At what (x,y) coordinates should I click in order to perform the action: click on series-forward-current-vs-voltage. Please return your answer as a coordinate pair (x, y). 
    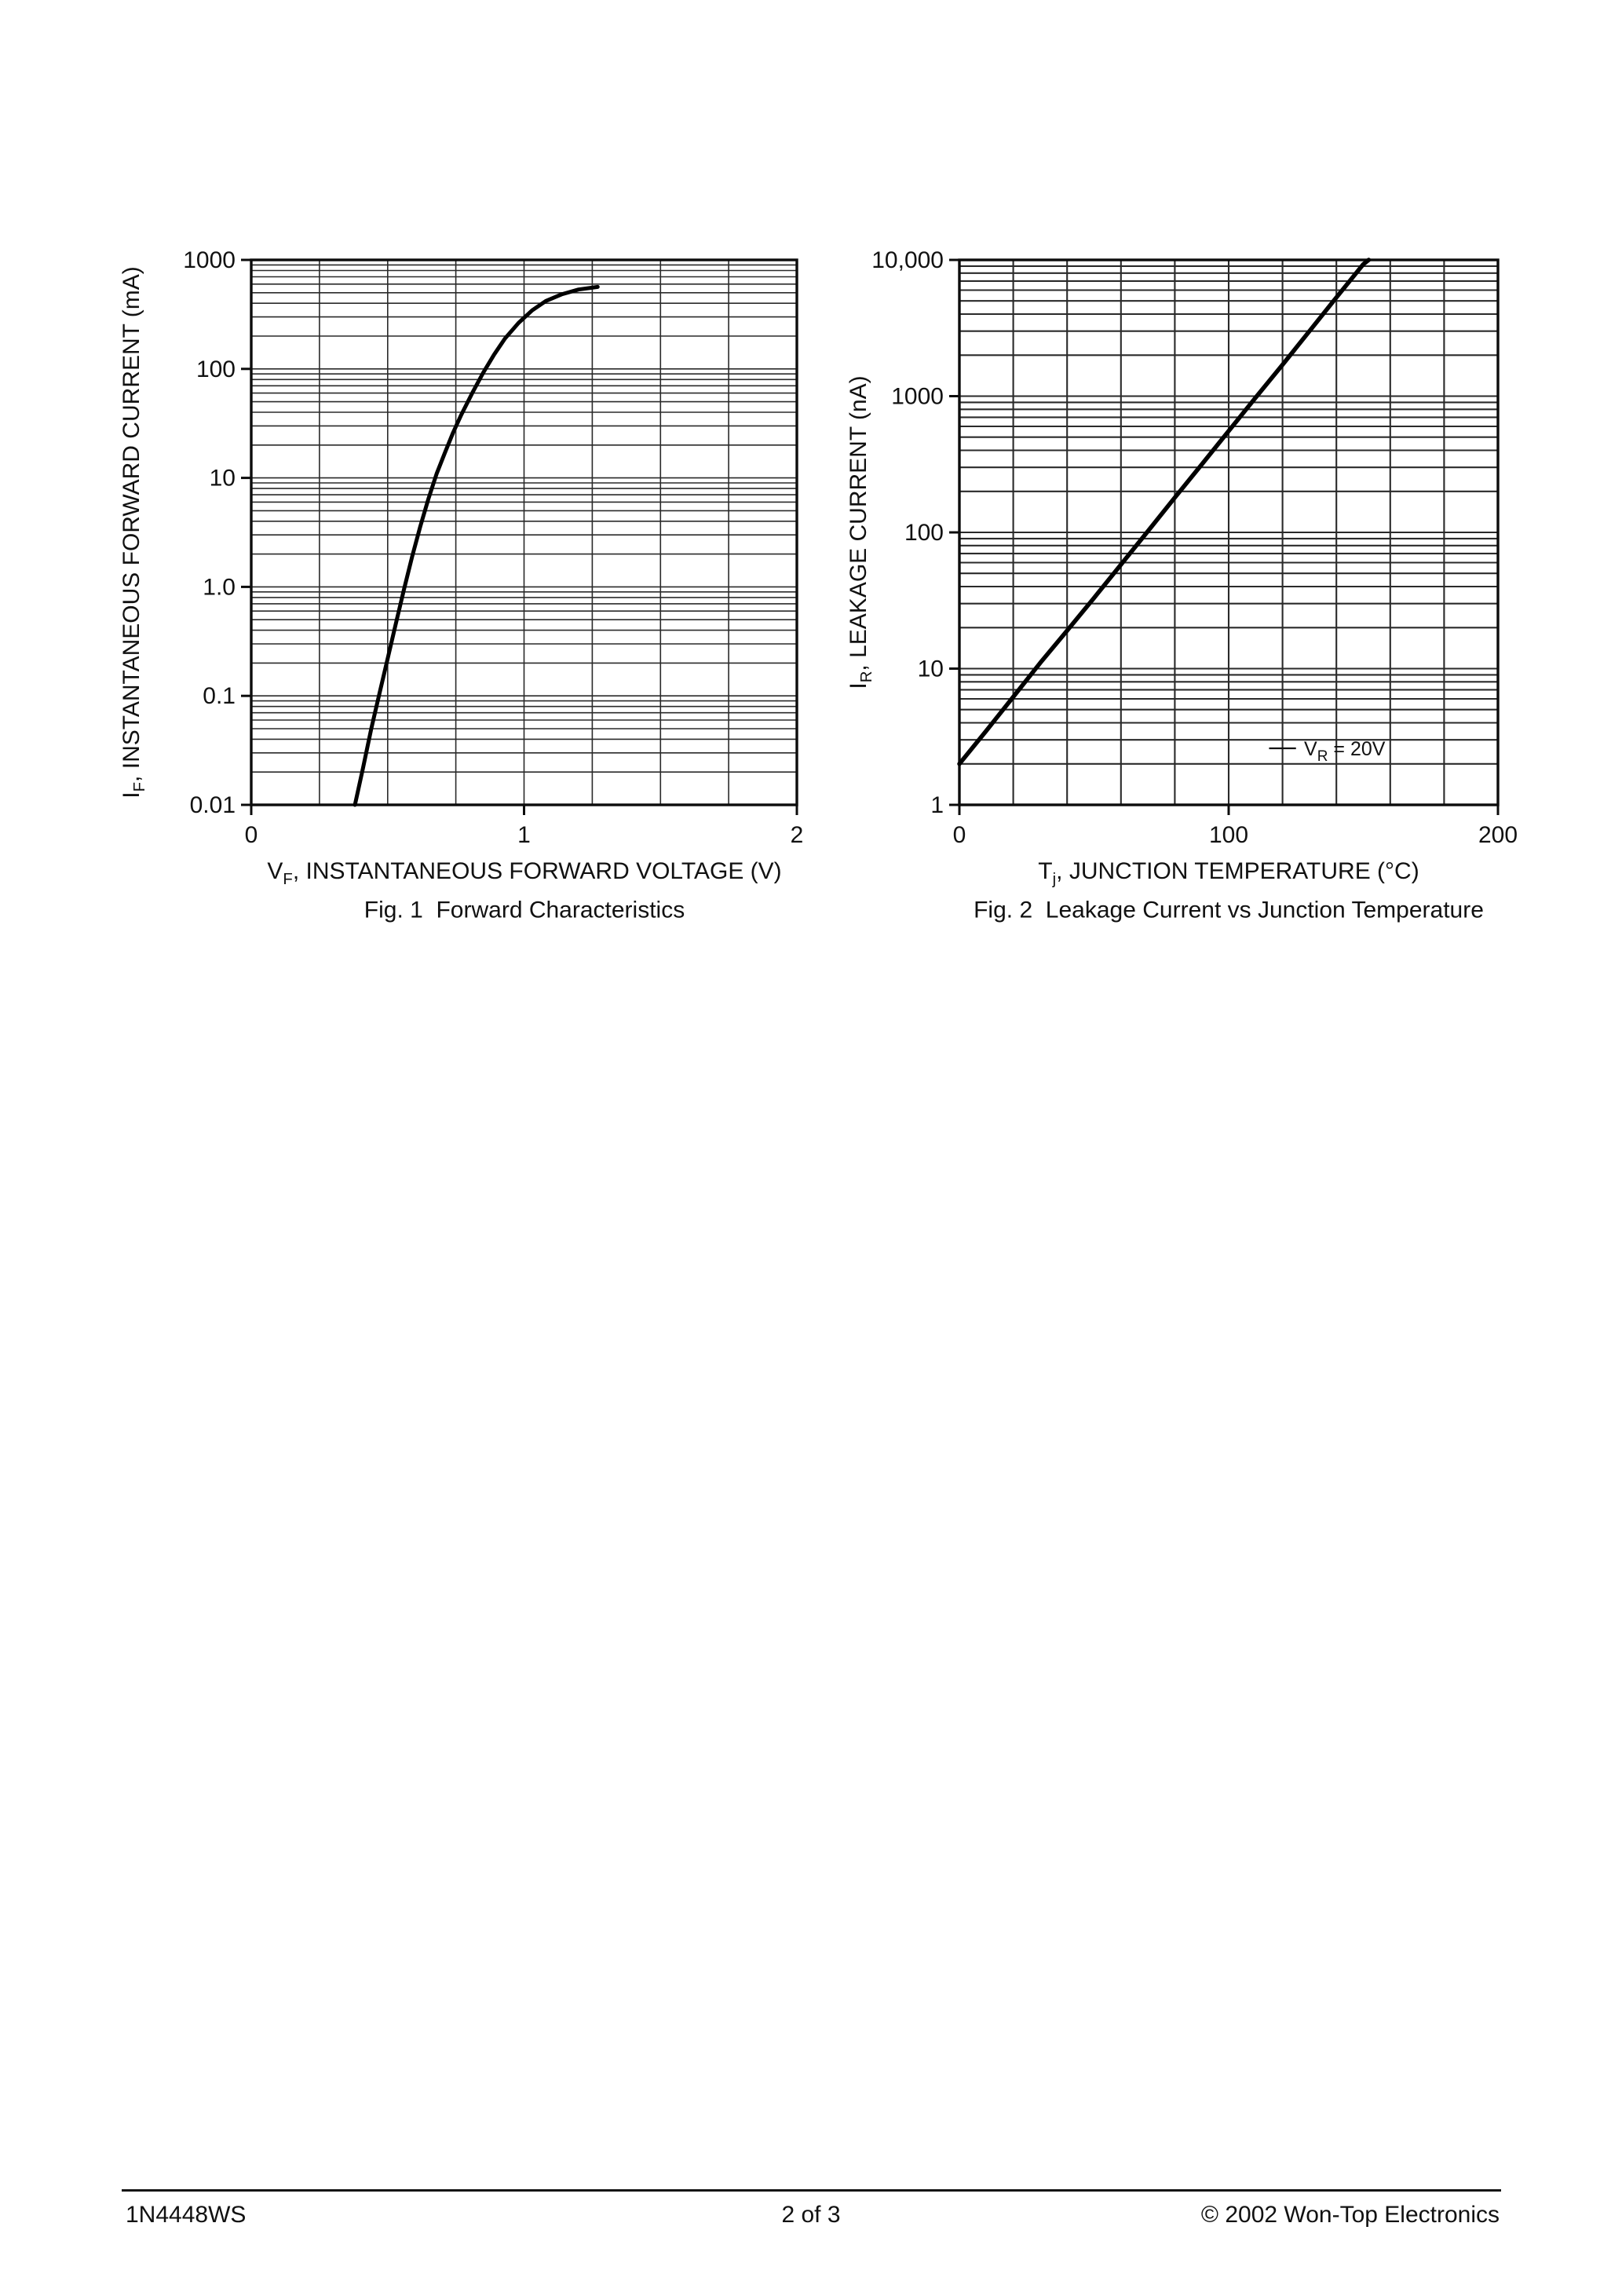
    Looking at the image, I should click on (476, 545).